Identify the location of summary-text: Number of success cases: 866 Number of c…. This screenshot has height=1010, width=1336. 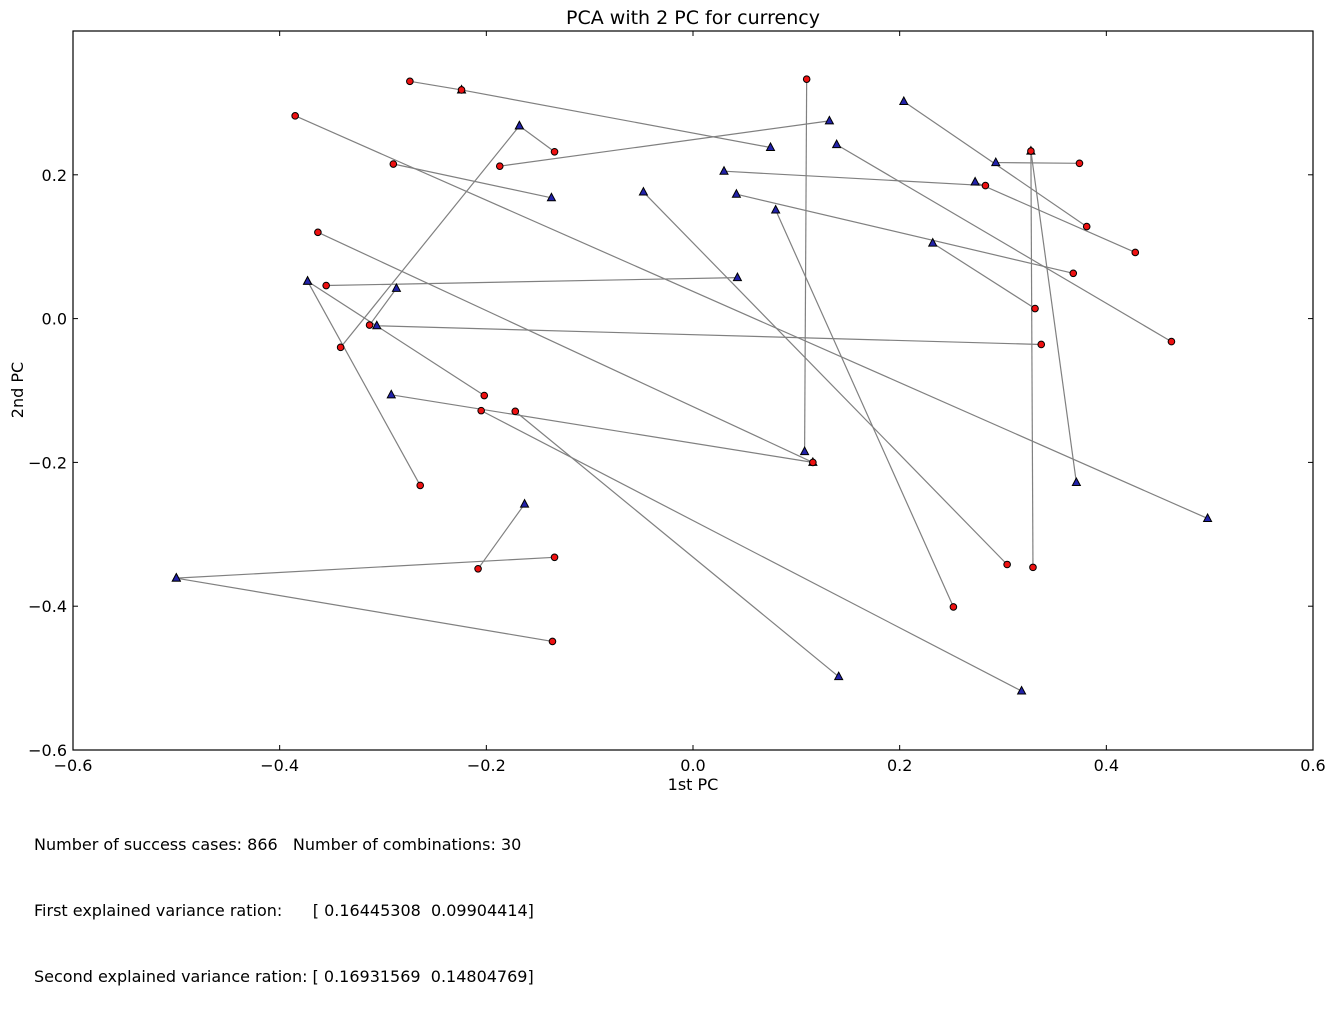
(284, 900).